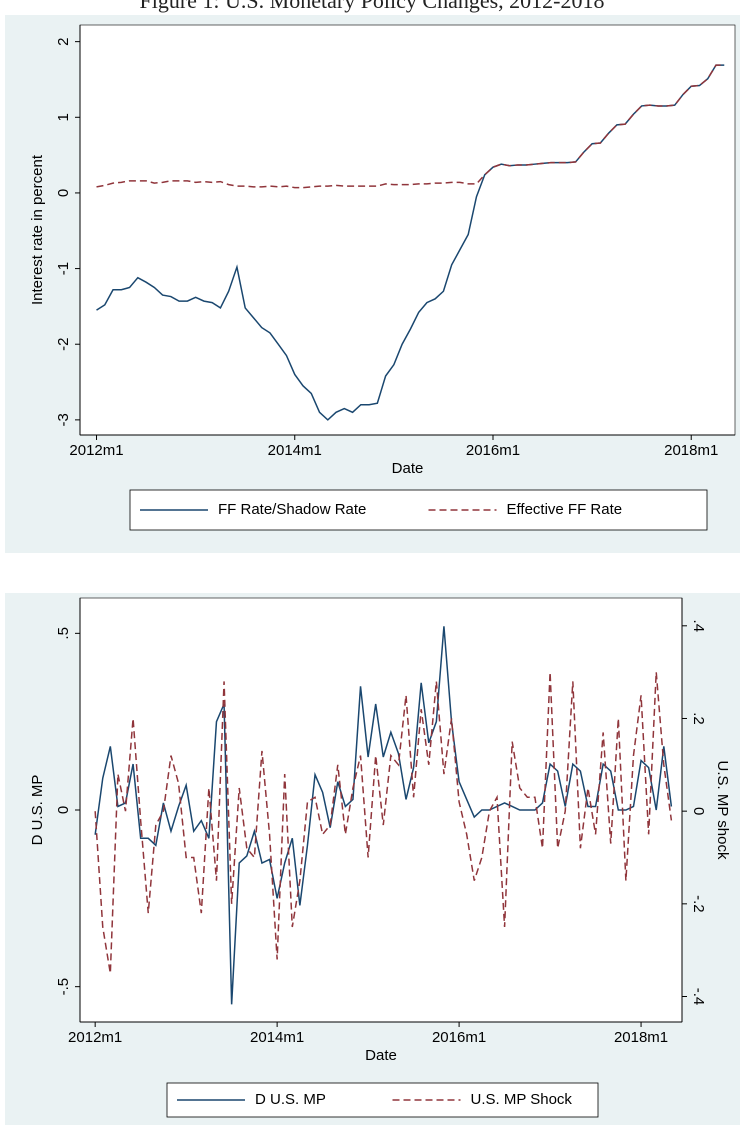 The width and height of the screenshot is (745, 1134). What do you see at coordinates (722, 810) in the screenshot?
I see `y2-axis-title: U.S. MP shock` at bounding box center [722, 810].